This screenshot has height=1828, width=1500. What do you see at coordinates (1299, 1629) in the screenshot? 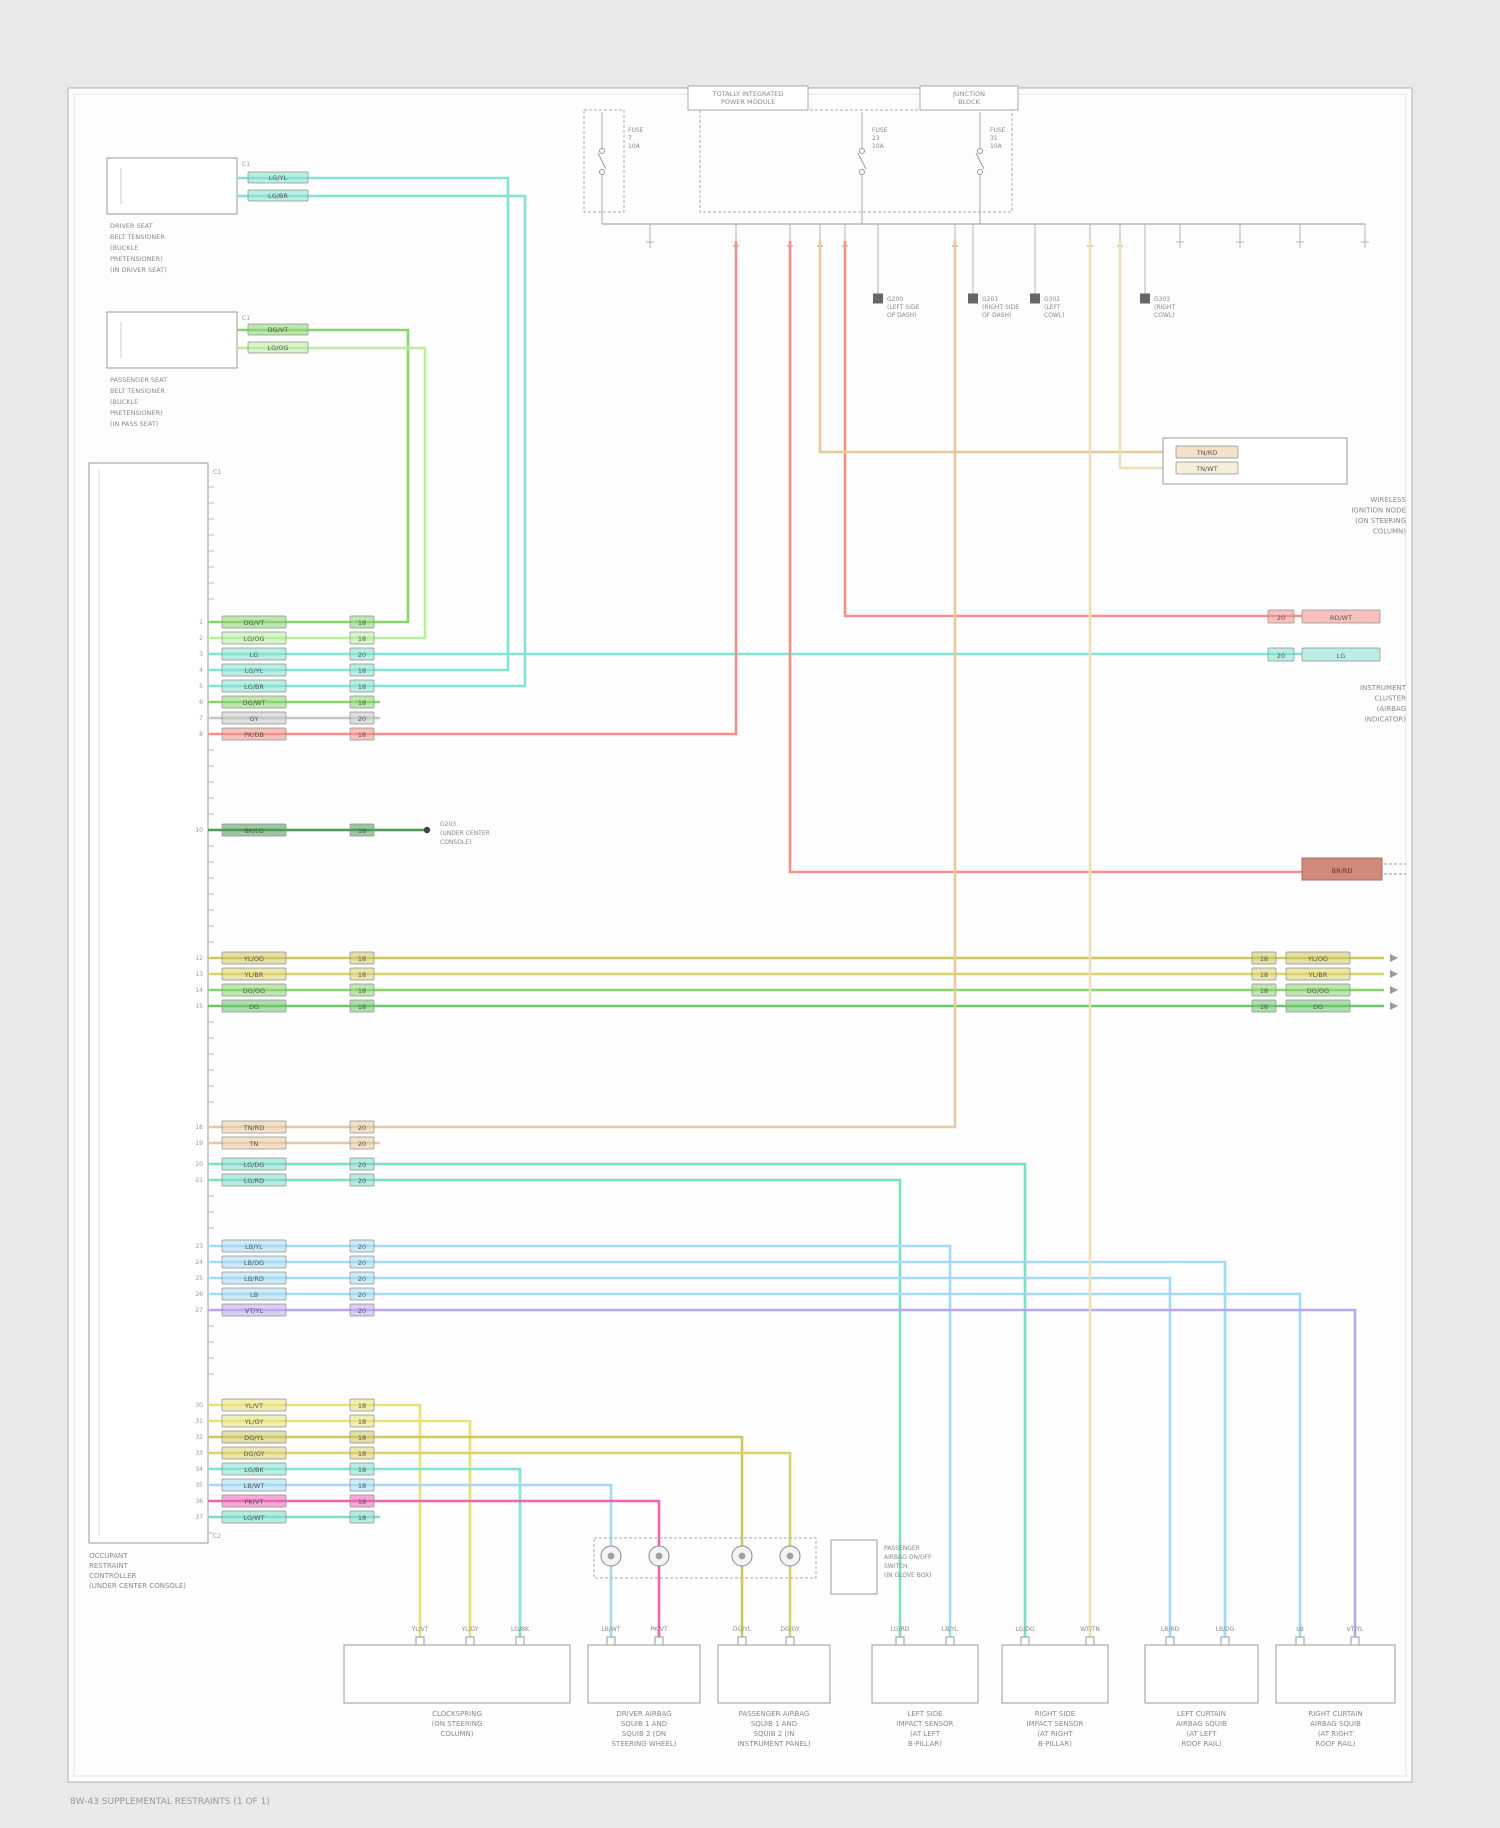
I see `stub-wire-label: LB` at bounding box center [1299, 1629].